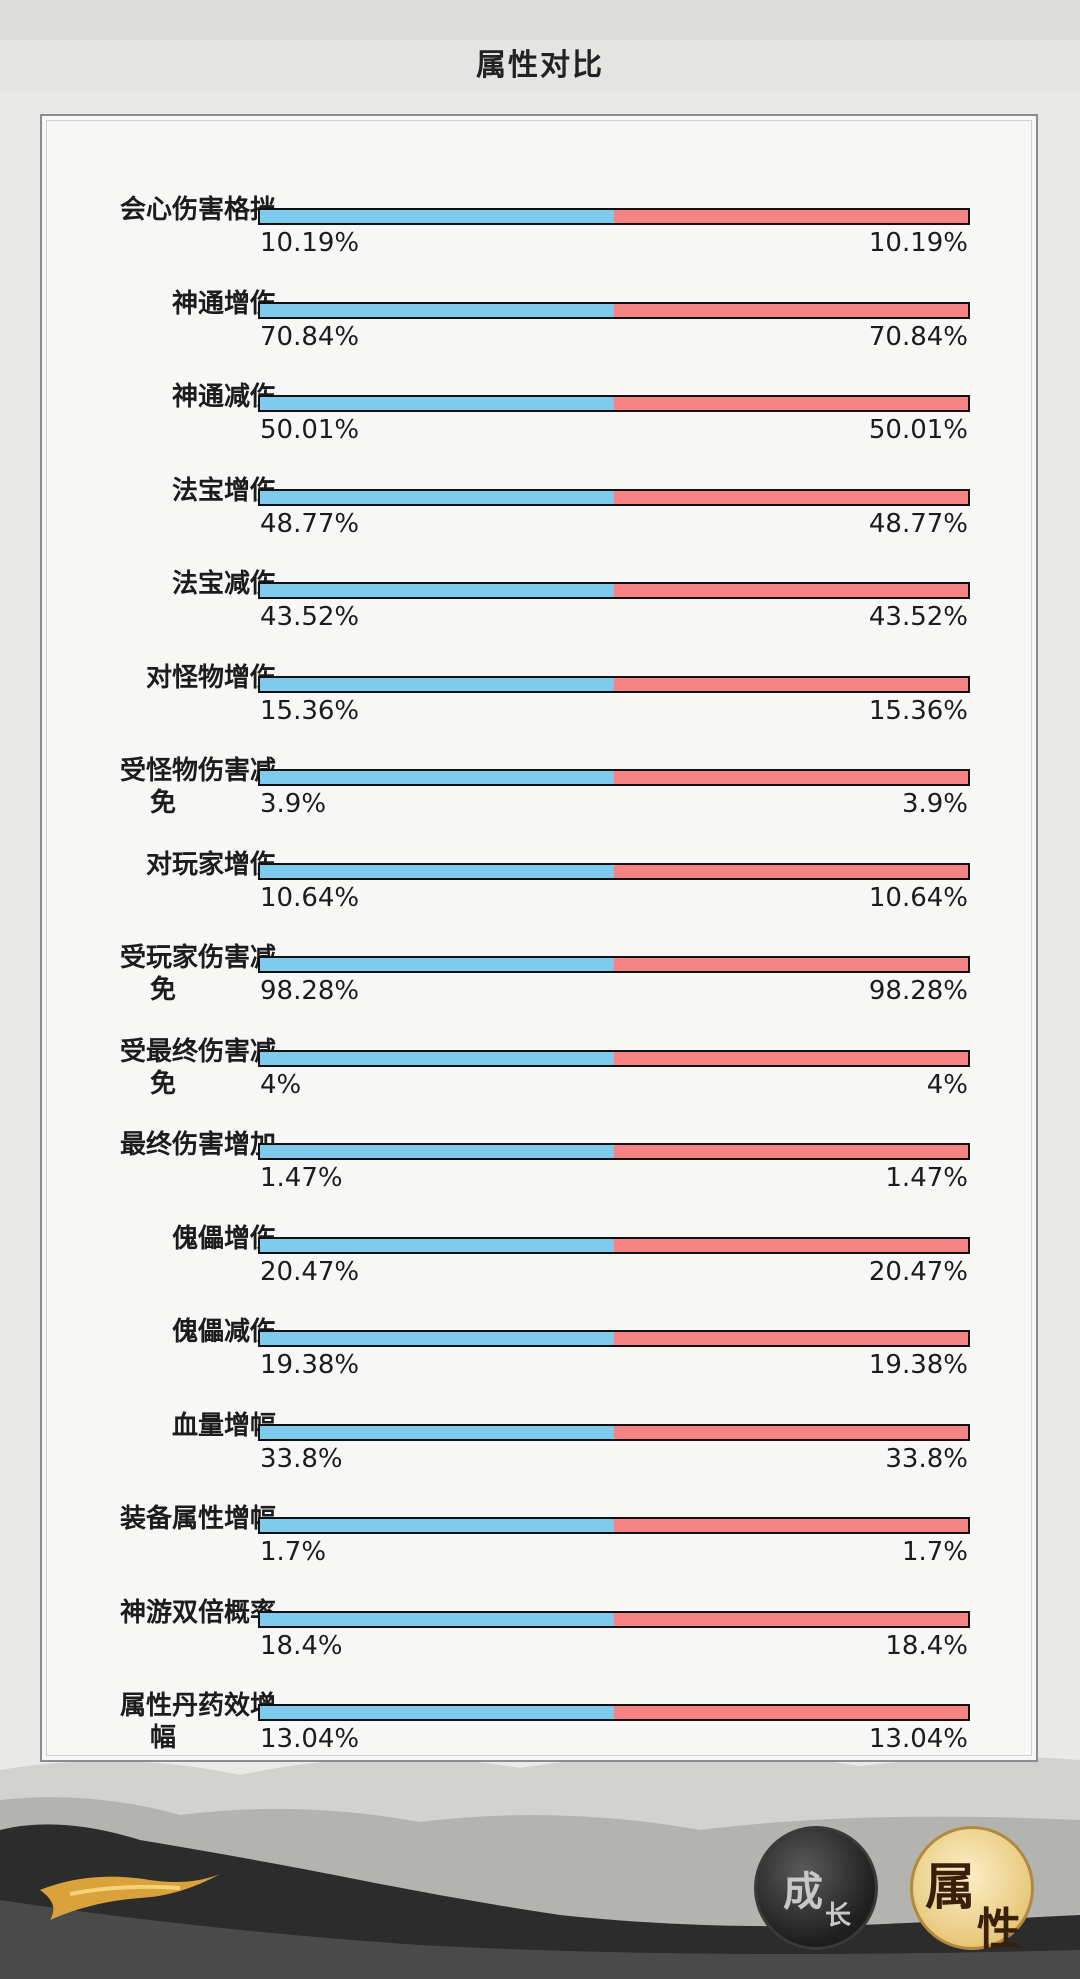 This screenshot has width=1080, height=1979. Describe the element at coordinates (310, 617) in the screenshot. I see `self-value: 43.52%` at that location.